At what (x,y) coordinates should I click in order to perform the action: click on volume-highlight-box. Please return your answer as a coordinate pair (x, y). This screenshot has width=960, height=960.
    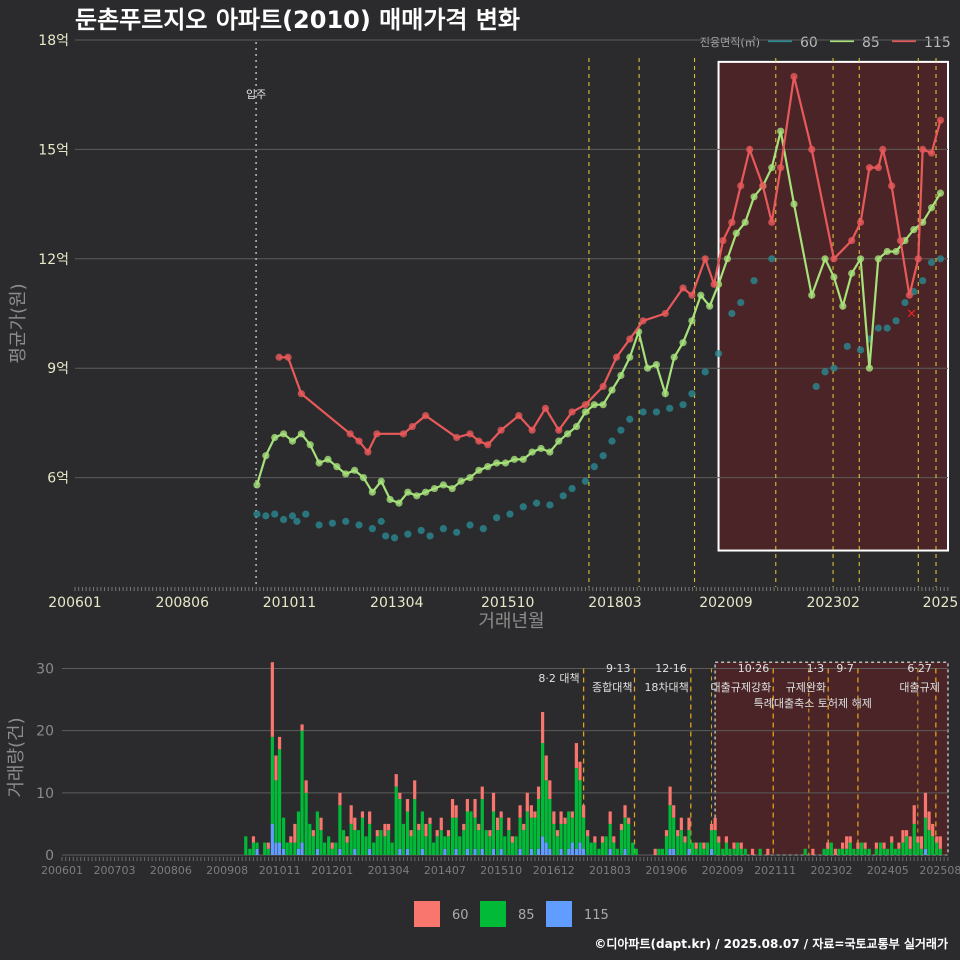
    Looking at the image, I should click on (831, 758).